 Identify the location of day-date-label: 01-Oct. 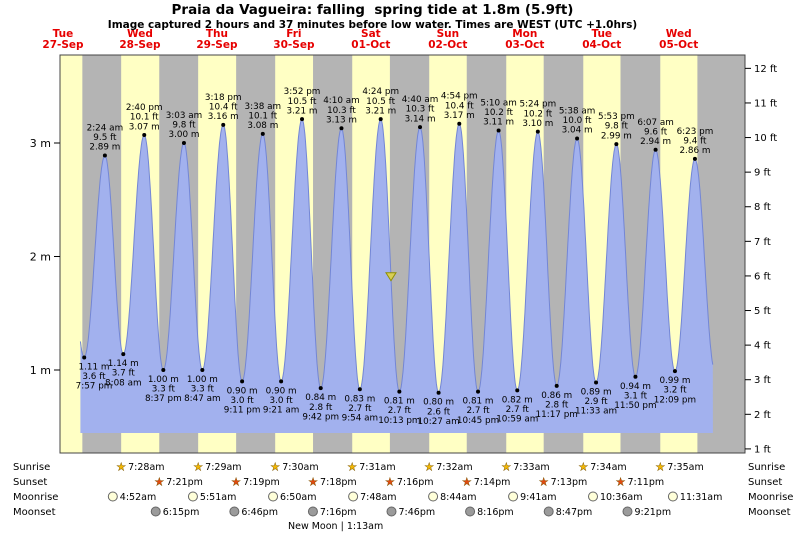
(370, 45).